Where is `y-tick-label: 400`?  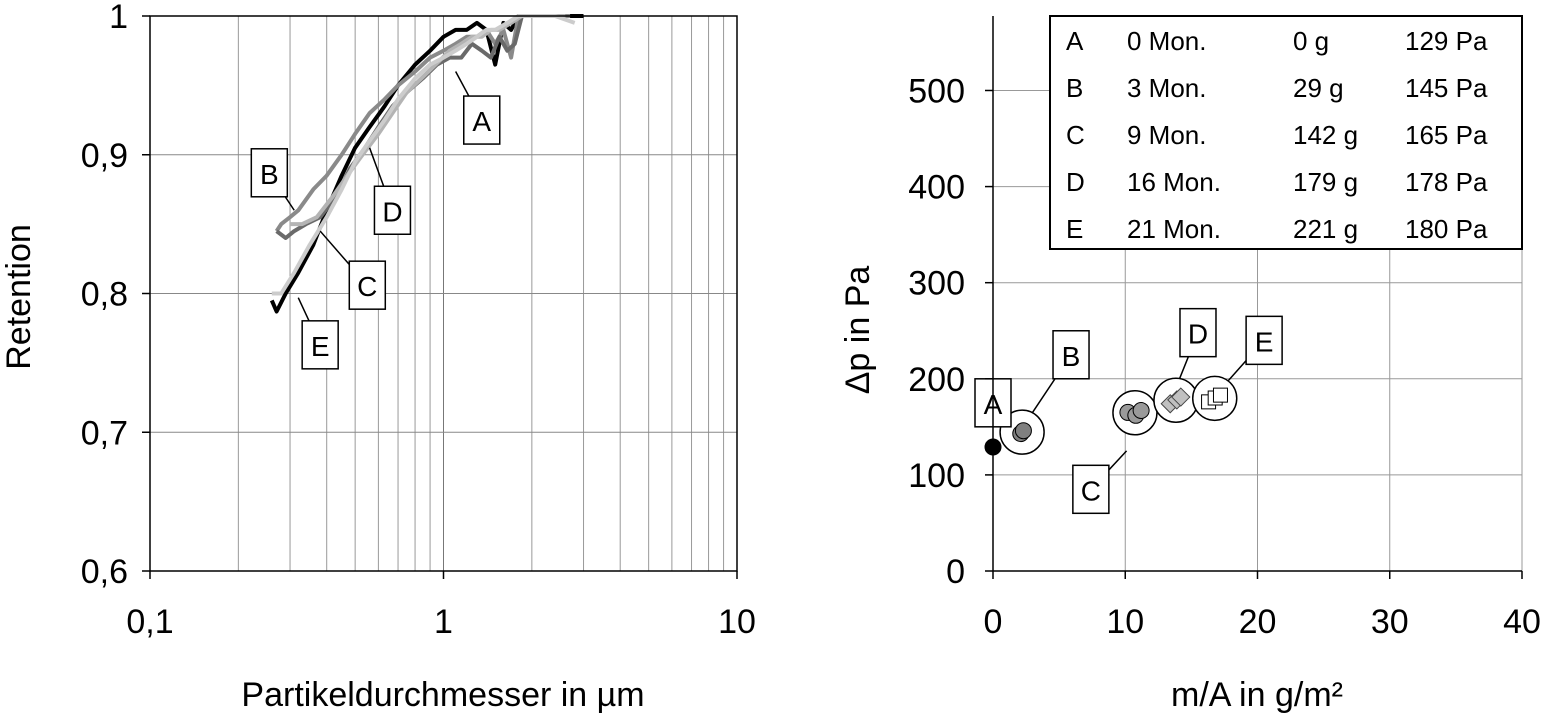 y-tick-label: 400 is located at coordinates (936, 188).